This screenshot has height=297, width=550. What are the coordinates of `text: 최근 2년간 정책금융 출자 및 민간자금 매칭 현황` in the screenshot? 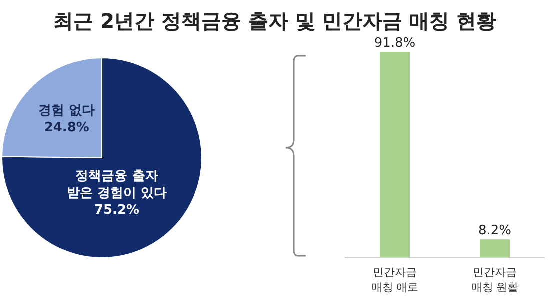 It's located at (275, 21).